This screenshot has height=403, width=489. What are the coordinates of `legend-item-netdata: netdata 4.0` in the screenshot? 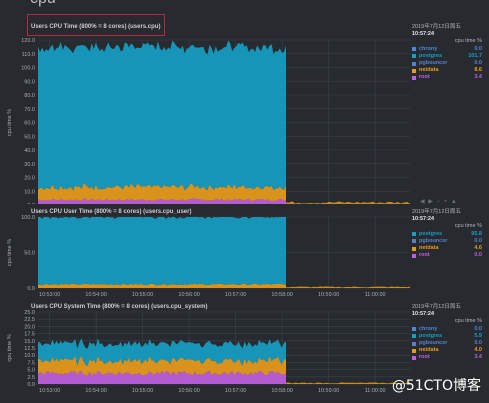 It's located at (447, 350).